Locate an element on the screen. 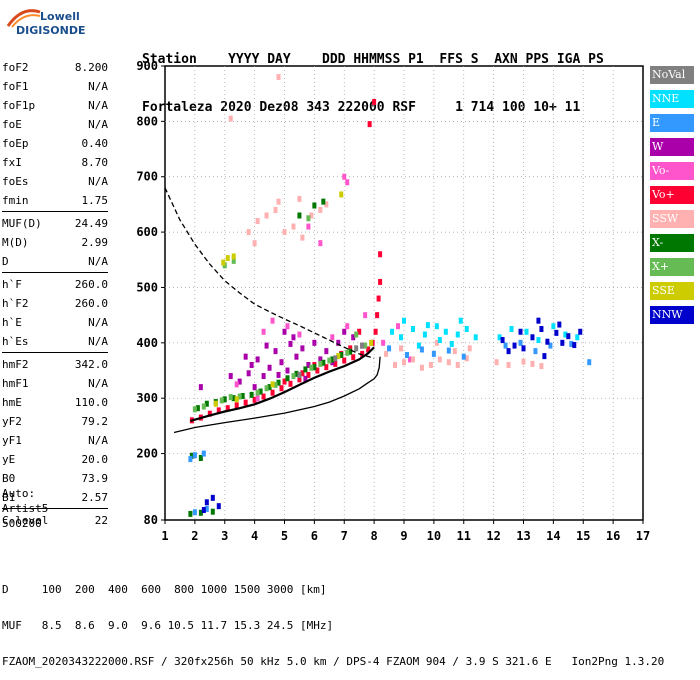  param-name: fxI is located at coordinates (12, 162).